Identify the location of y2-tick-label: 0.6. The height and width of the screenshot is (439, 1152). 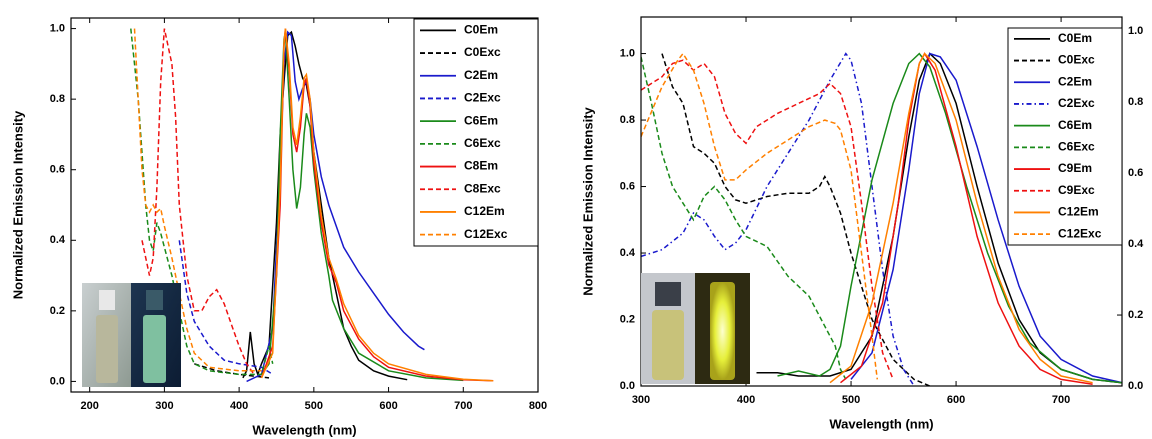
(1135, 173).